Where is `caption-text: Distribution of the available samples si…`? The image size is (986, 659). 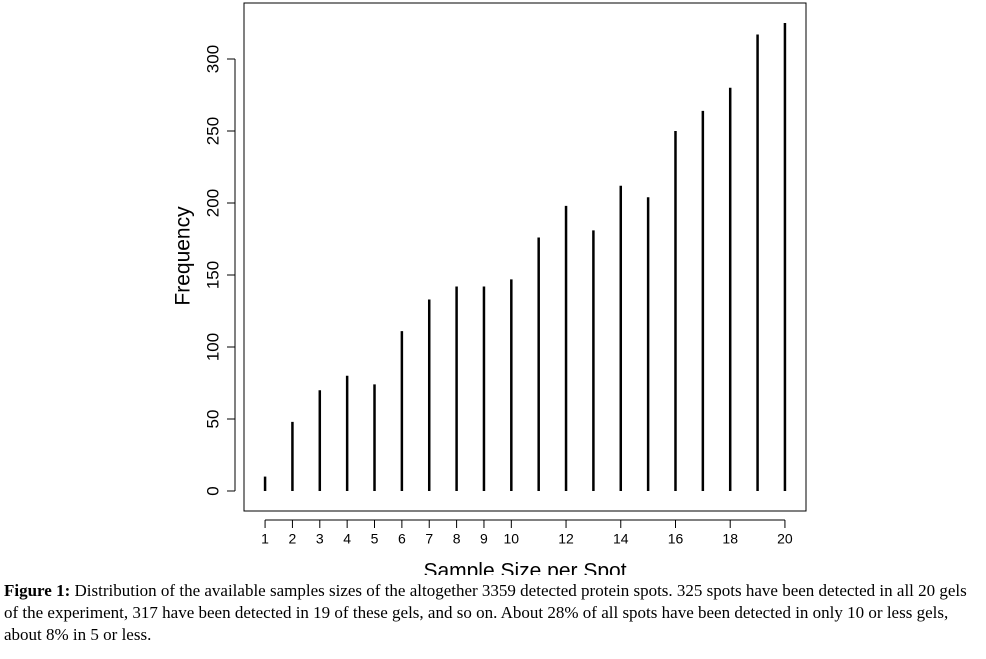
caption-text: Distribution of the available samples si… is located at coordinates (485, 612).